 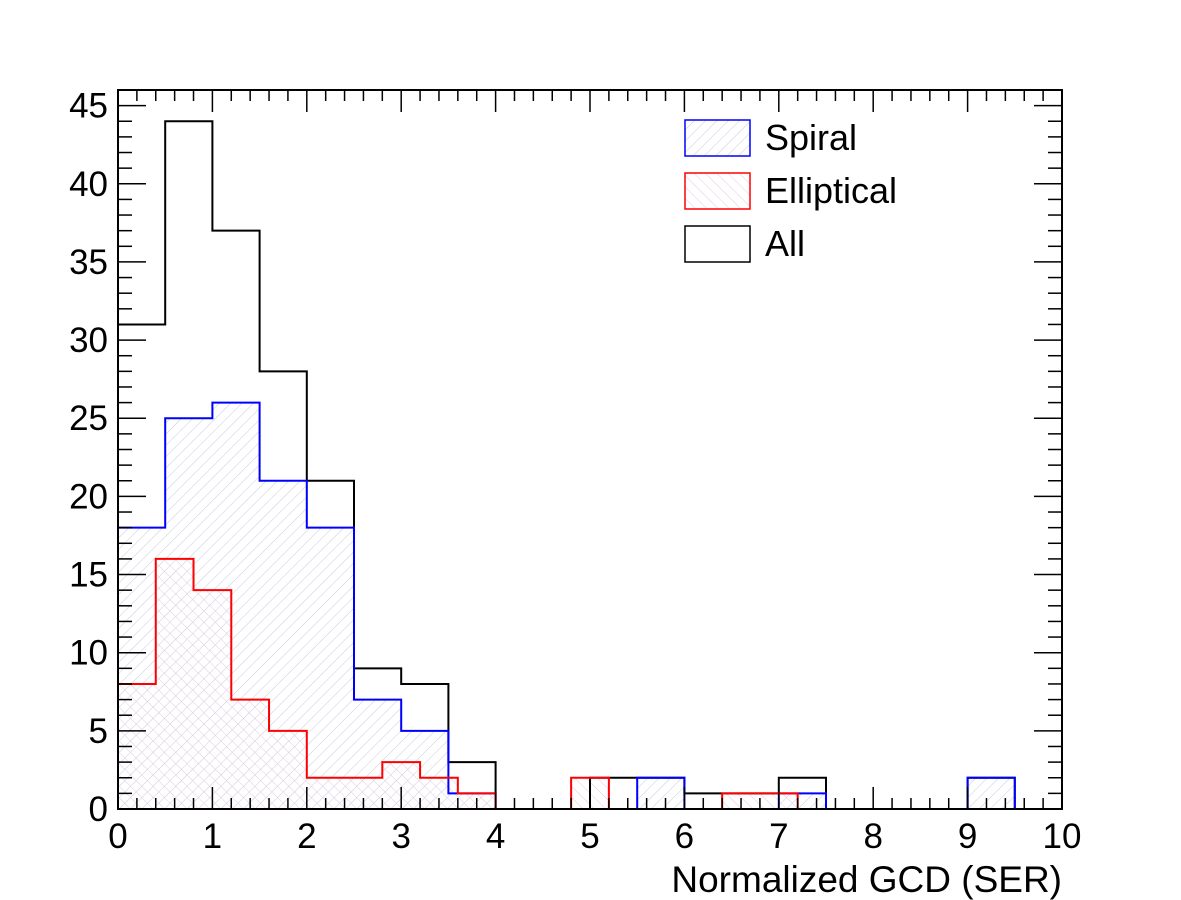 I want to click on y-tick-label: 40, so click(x=88, y=184).